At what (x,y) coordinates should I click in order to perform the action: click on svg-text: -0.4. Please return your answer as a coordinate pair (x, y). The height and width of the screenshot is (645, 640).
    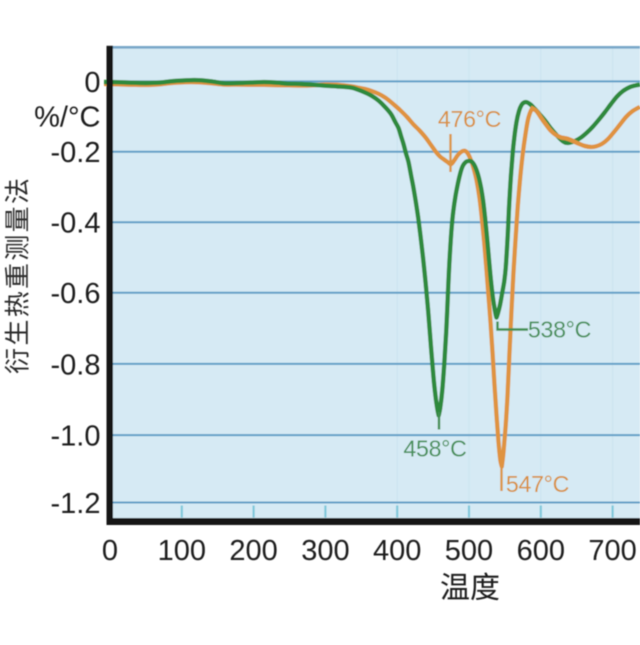
    Looking at the image, I should click on (76, 224).